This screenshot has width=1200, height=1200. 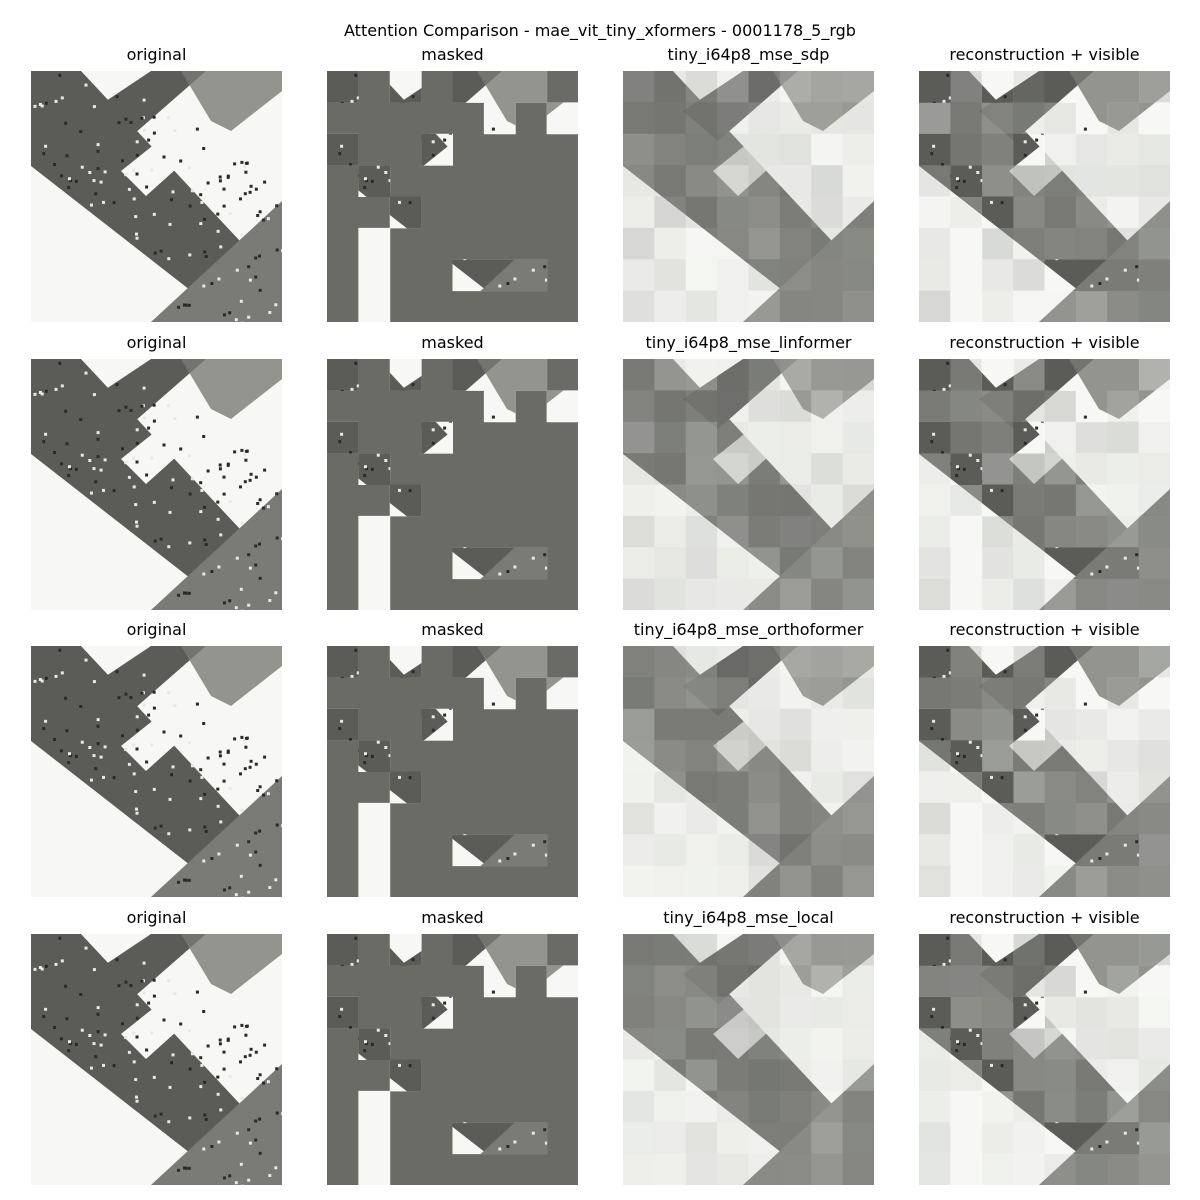 I want to click on panel-title: tiny_i64p8_mse_orthoformer, so click(x=748, y=629).